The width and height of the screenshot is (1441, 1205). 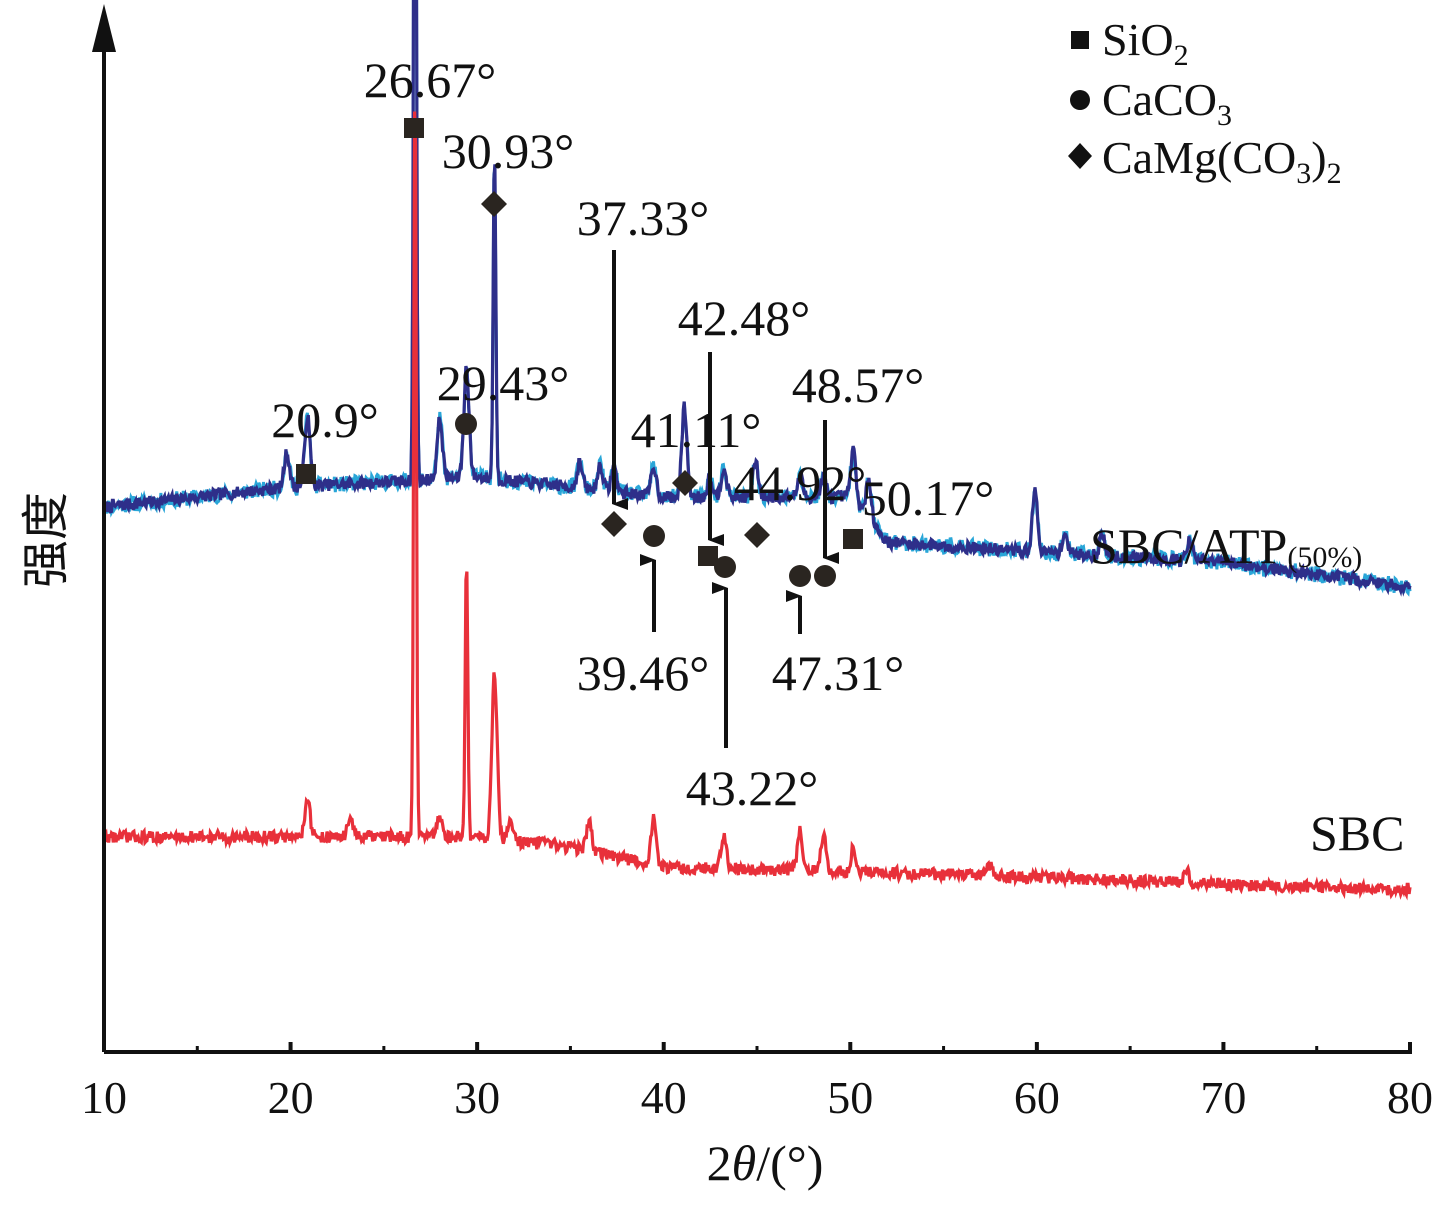 I want to click on legend-label-camg: CaMg(CO3)2, so click(x=1222, y=161).